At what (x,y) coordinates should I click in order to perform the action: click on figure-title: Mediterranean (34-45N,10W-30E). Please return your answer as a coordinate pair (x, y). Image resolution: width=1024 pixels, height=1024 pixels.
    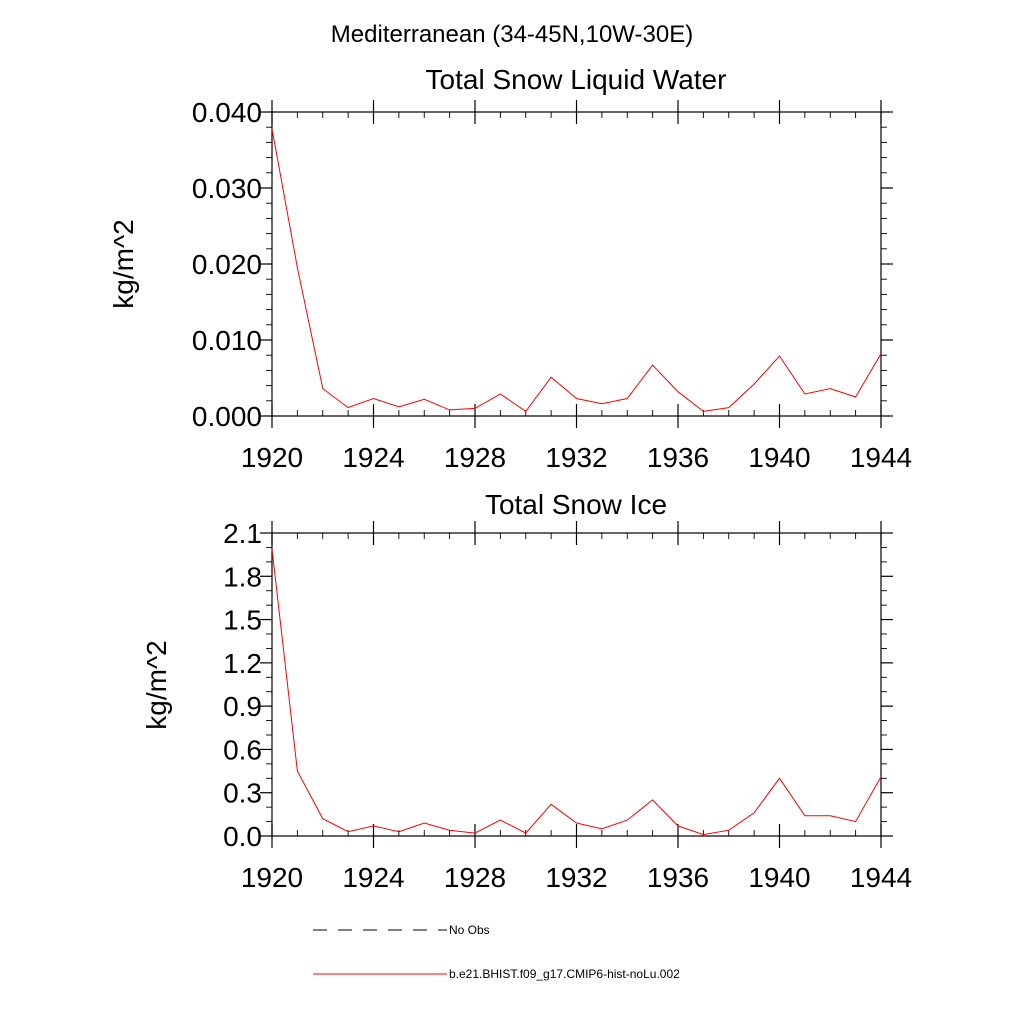
    Looking at the image, I should click on (512, 34).